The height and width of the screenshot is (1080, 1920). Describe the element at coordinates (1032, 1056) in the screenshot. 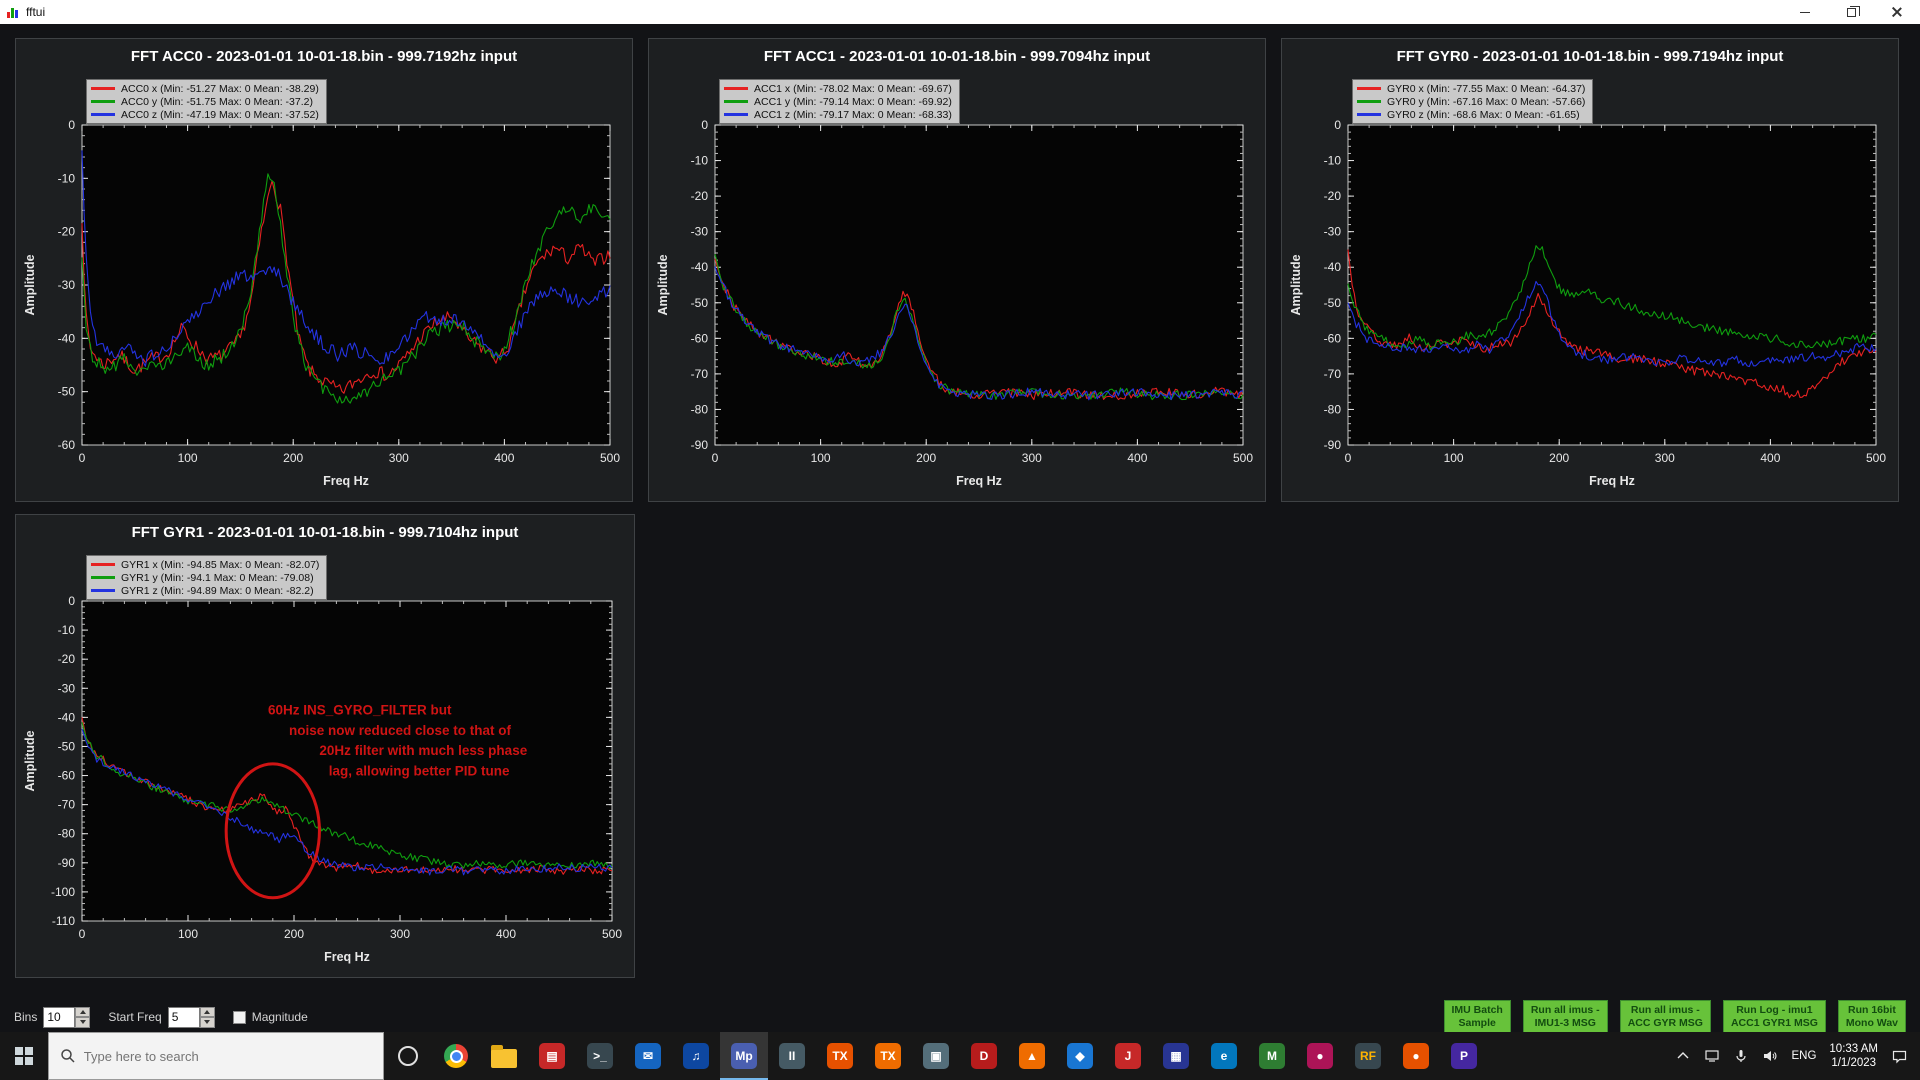

I see `taskbar-icon-vlc: ▲` at that location.